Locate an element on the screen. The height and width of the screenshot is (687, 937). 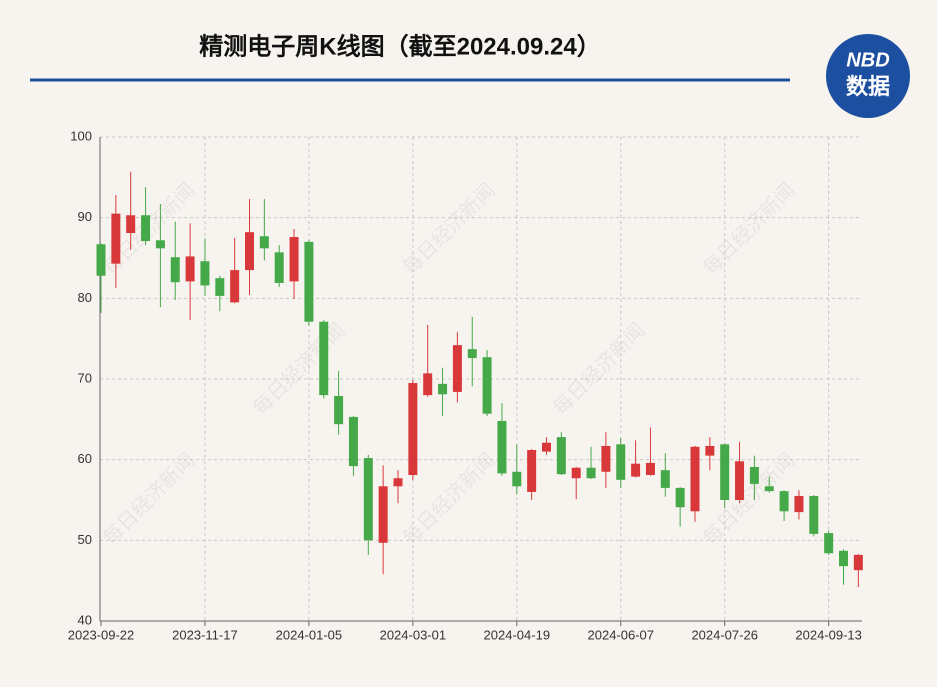
y-tick-label: 80 is located at coordinates (85, 297).